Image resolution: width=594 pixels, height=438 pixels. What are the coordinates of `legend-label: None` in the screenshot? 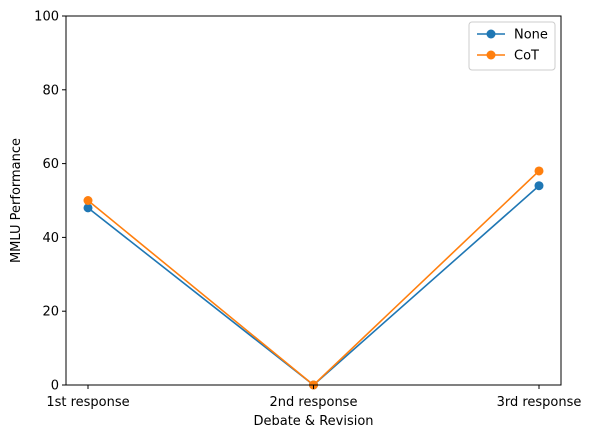 It's located at (531, 35).